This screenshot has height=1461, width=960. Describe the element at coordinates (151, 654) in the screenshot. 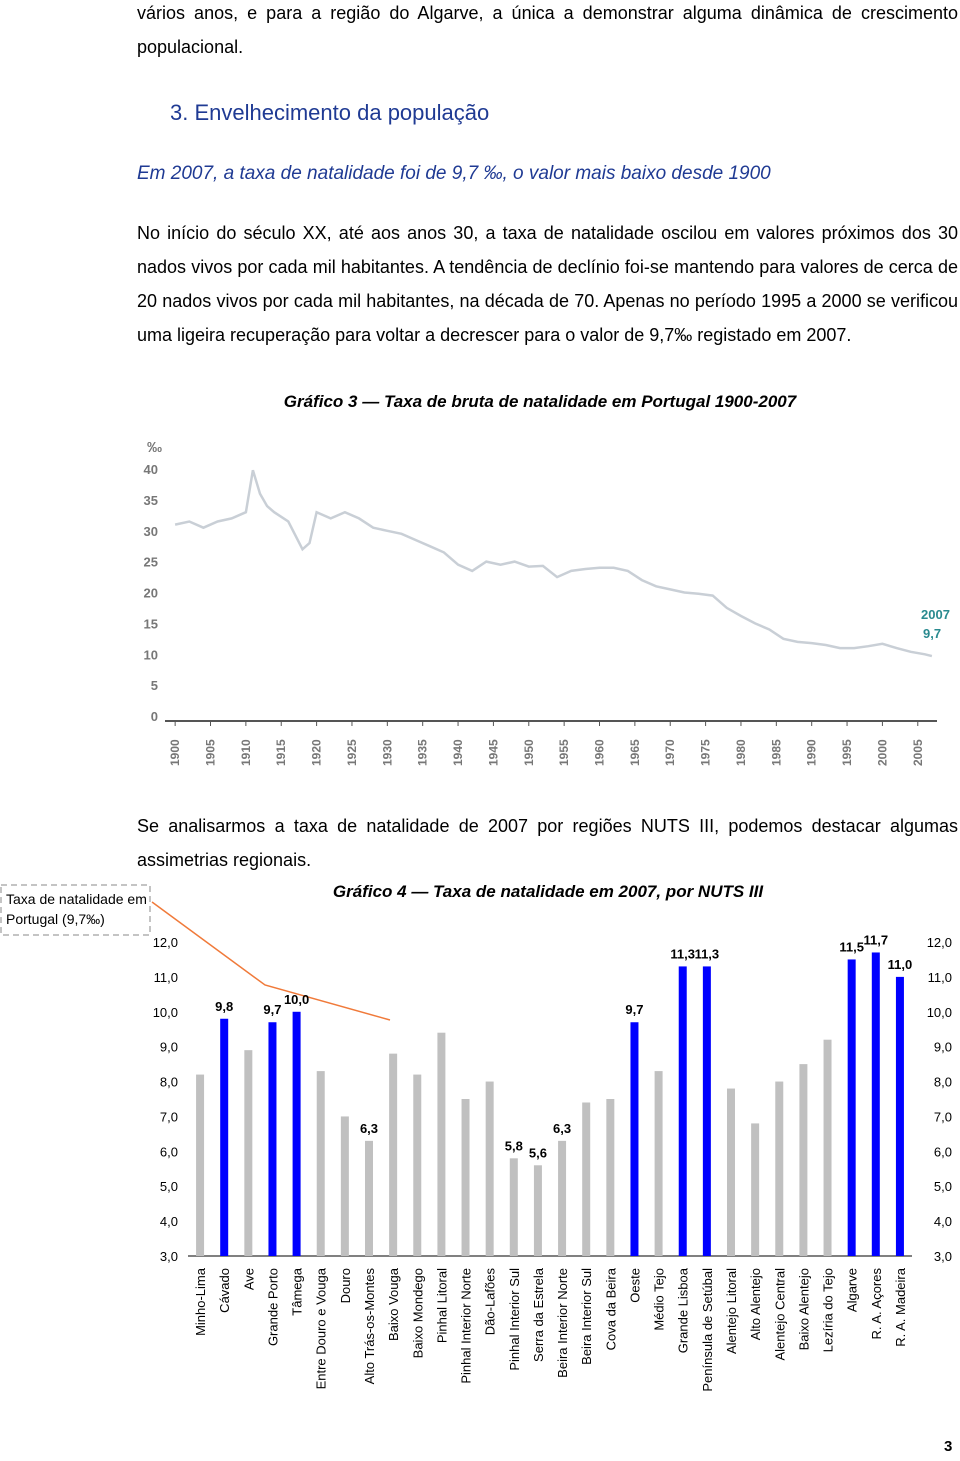

I see `y-tick-label: 10` at that location.